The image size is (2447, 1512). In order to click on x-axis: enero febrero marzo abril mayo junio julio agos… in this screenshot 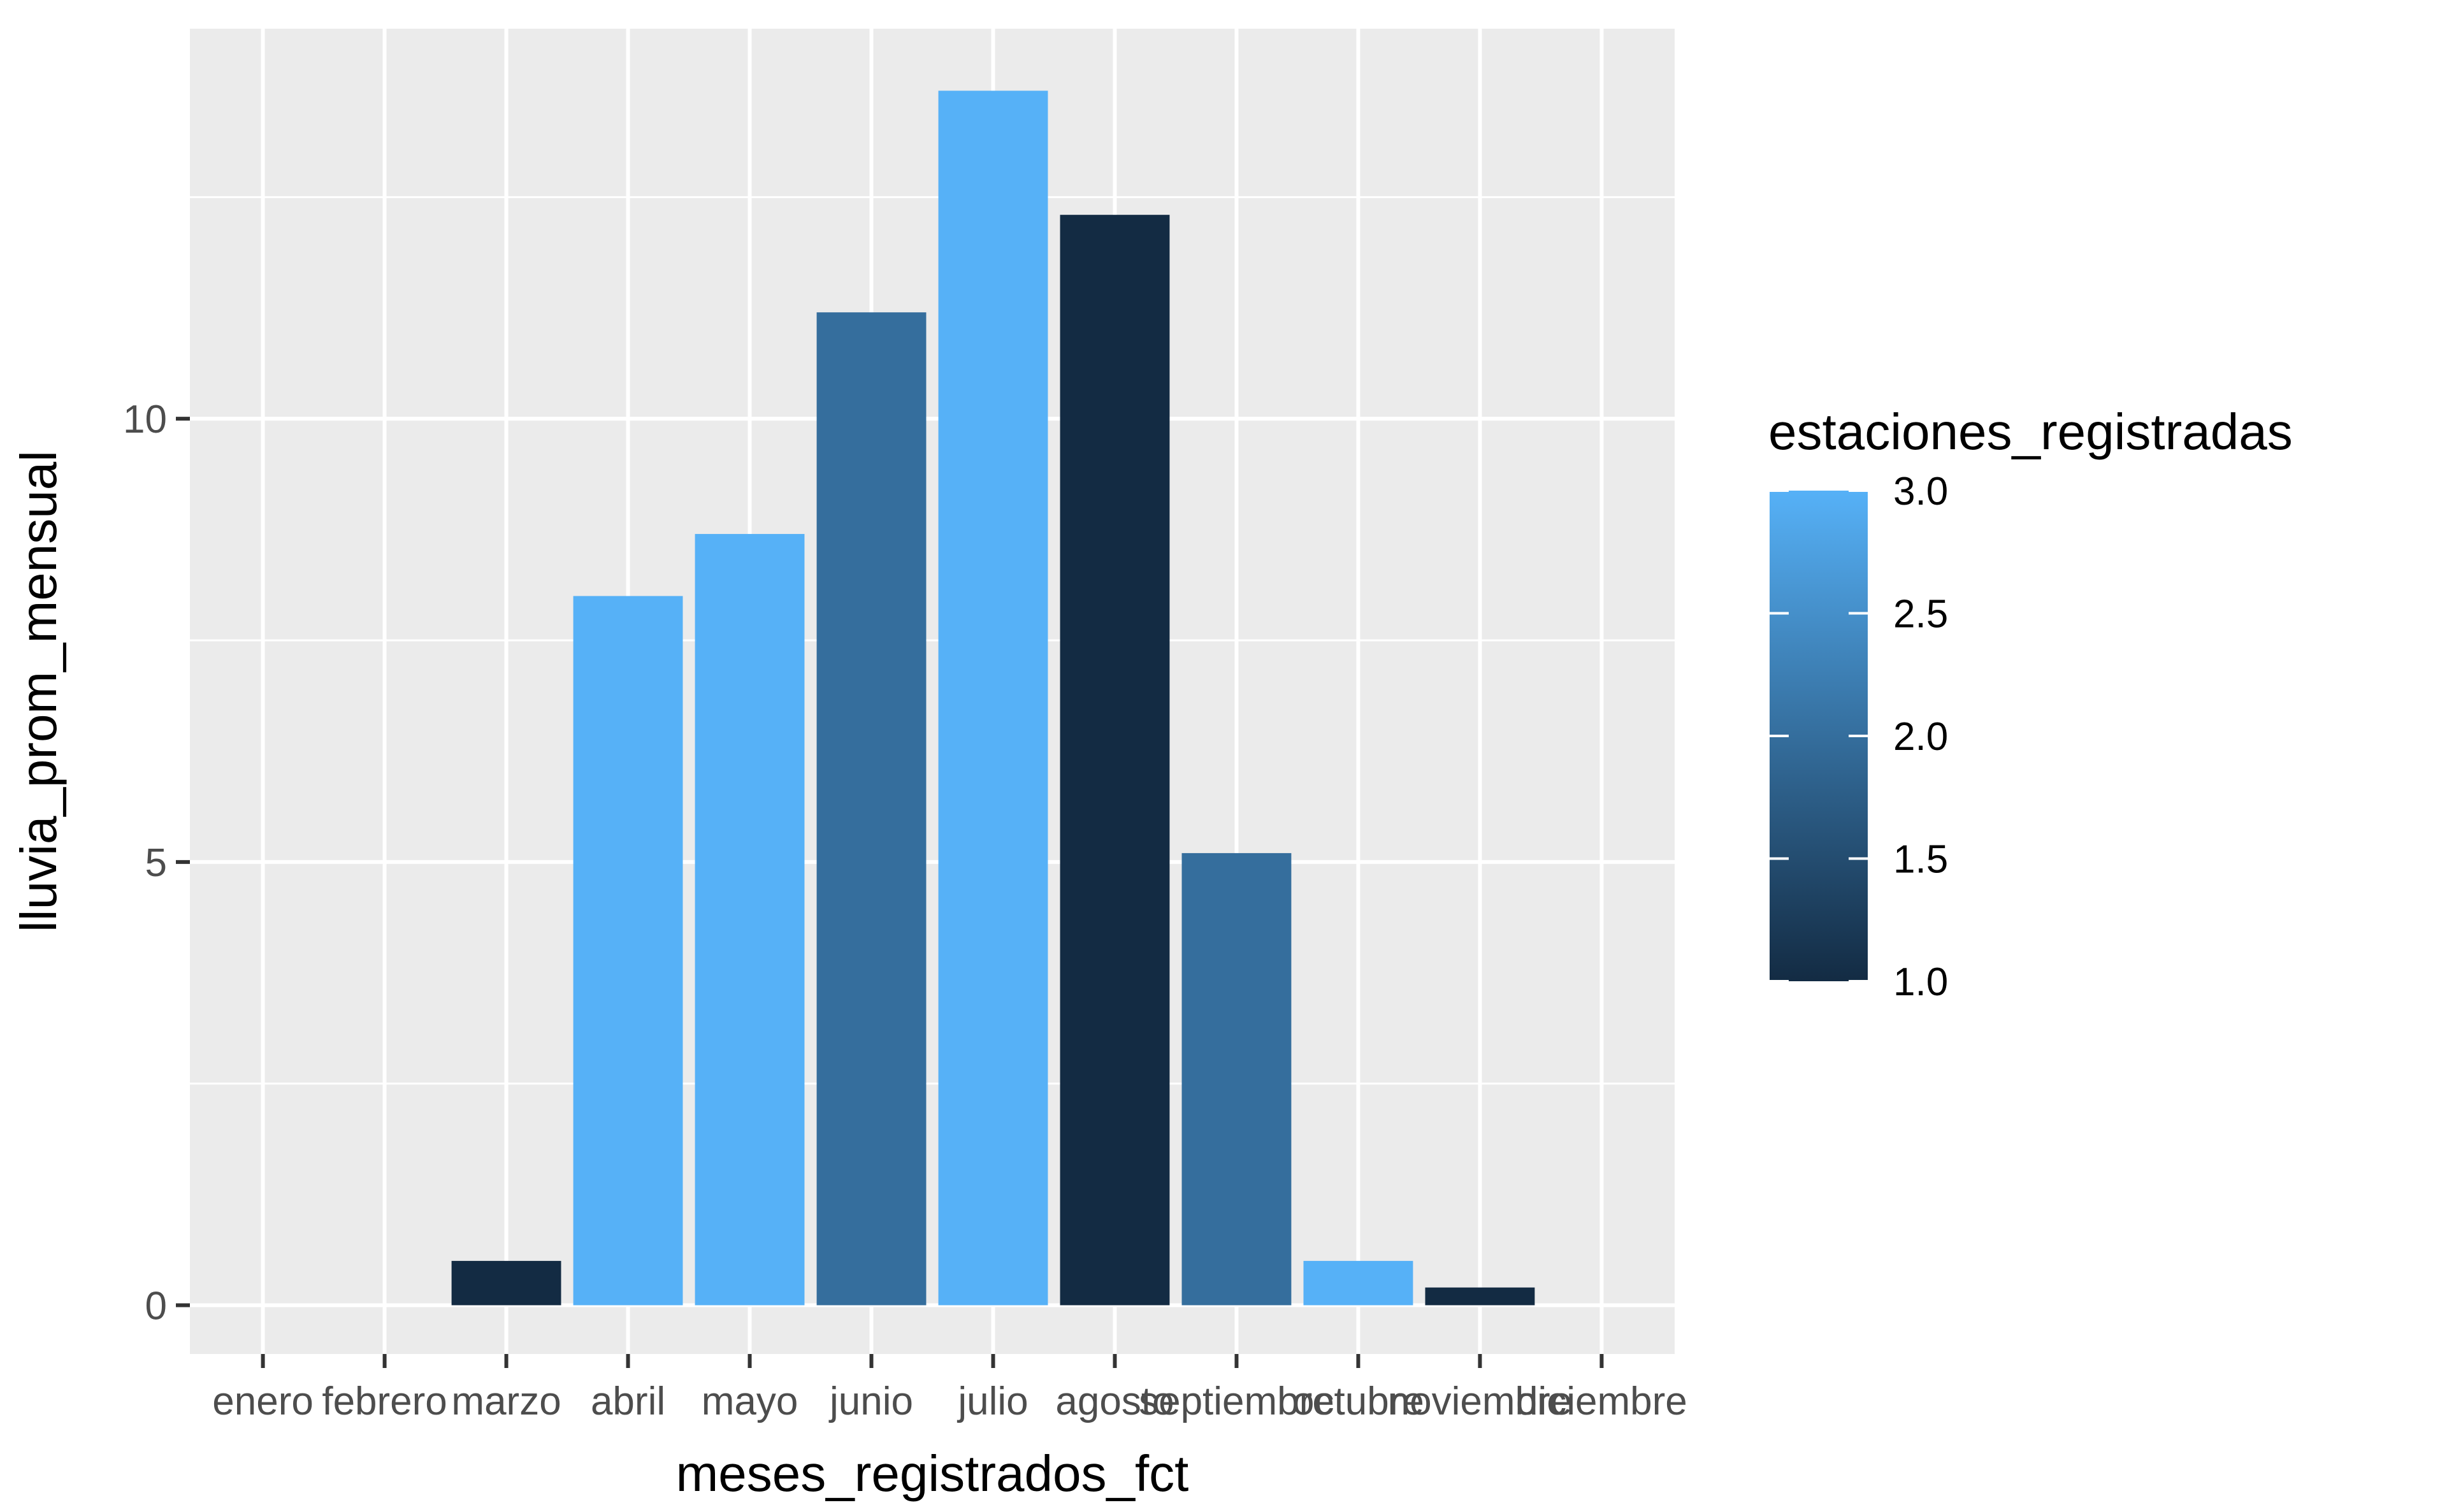, I will do `click(949, 1388)`.